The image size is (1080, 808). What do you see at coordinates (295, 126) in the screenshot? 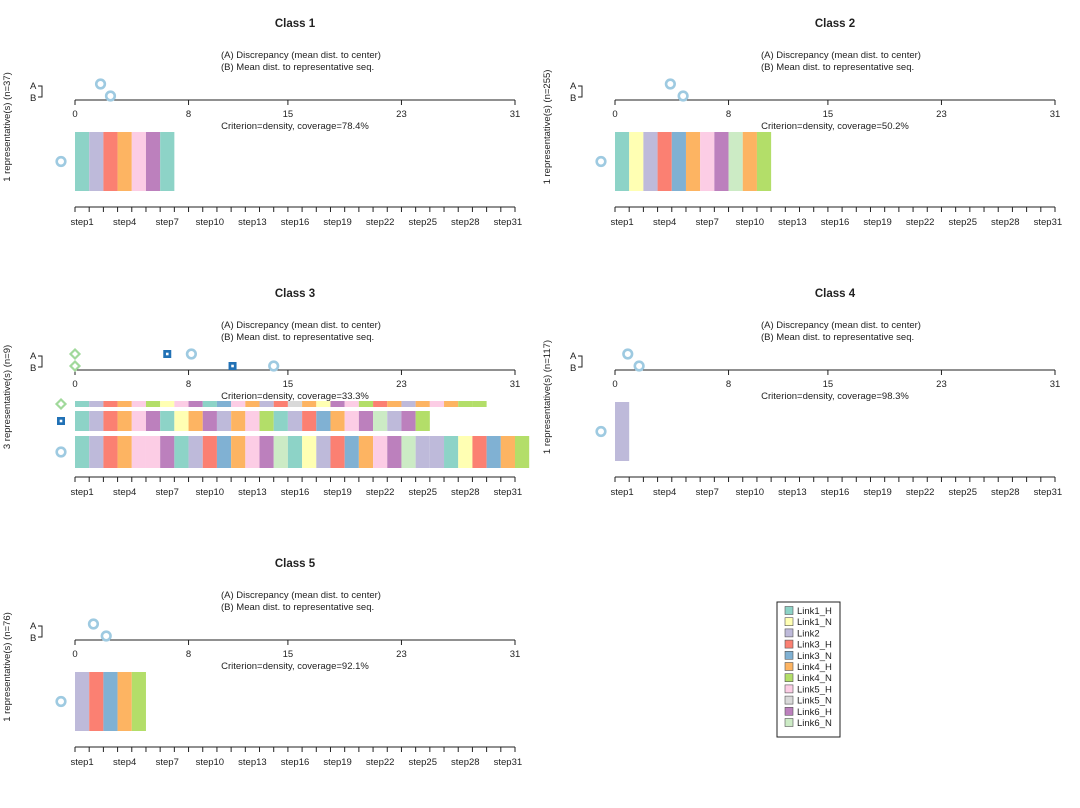
I see `criterion-label: Criterion=density, coverage=78.4%` at bounding box center [295, 126].